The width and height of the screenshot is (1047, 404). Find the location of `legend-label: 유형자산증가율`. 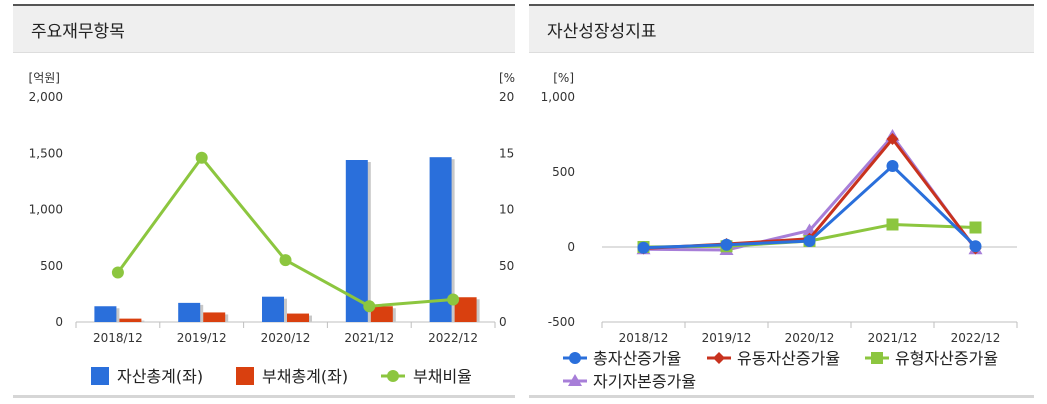

legend-label: 유형자산증가율 is located at coordinates (946, 358).